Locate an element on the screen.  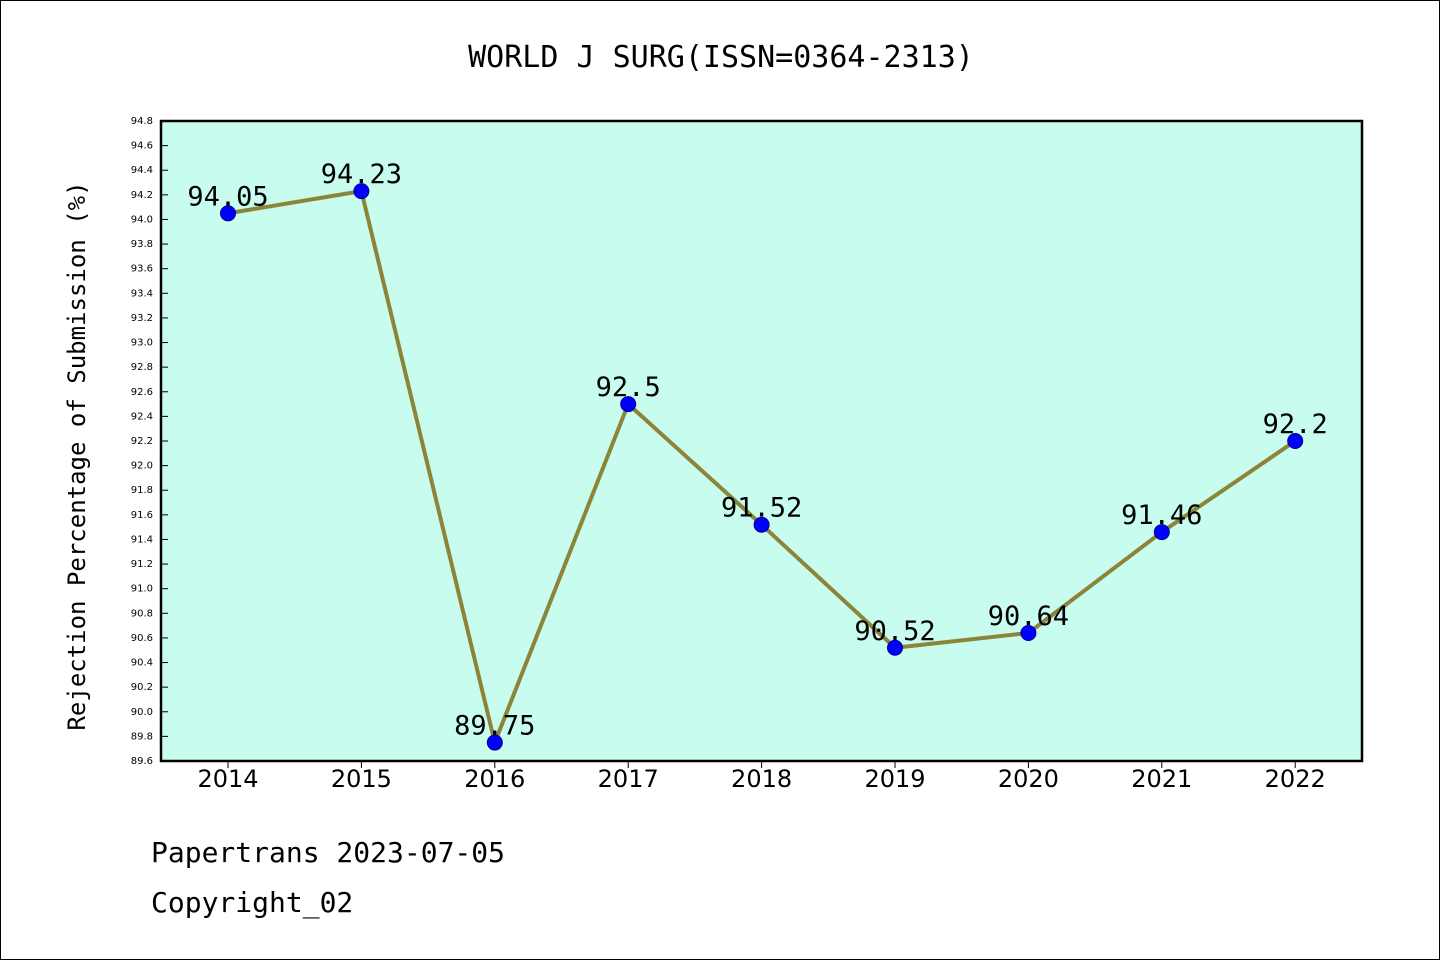
y-tick-label: 90.2 is located at coordinates (142, 687).